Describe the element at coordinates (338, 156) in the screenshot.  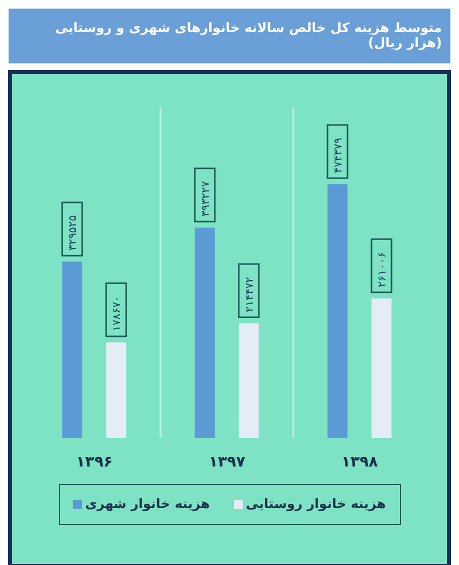
I see `data-label: ۴۷۴۳۷۹` at that location.